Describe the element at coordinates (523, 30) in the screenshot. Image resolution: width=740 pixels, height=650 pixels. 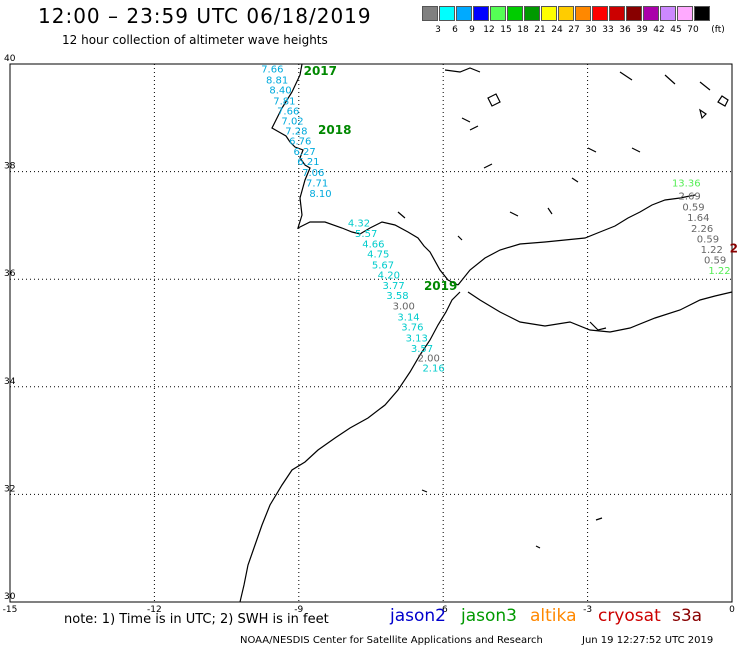
I see `legend-label: 18` at that location.